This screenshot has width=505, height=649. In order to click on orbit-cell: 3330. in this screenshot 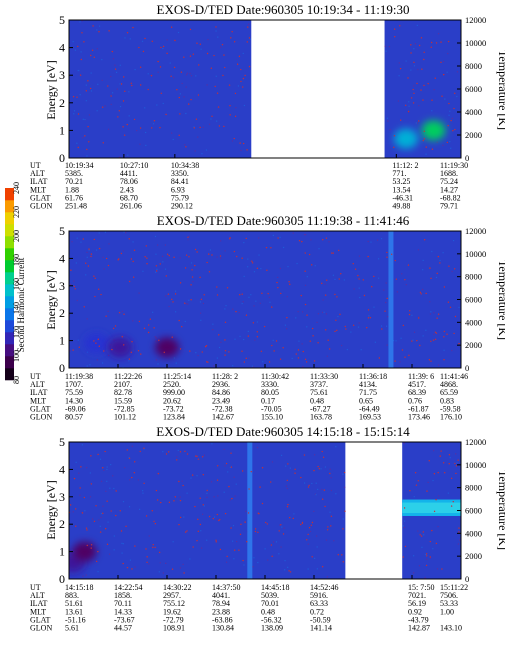, I will do `click(270, 384)`.